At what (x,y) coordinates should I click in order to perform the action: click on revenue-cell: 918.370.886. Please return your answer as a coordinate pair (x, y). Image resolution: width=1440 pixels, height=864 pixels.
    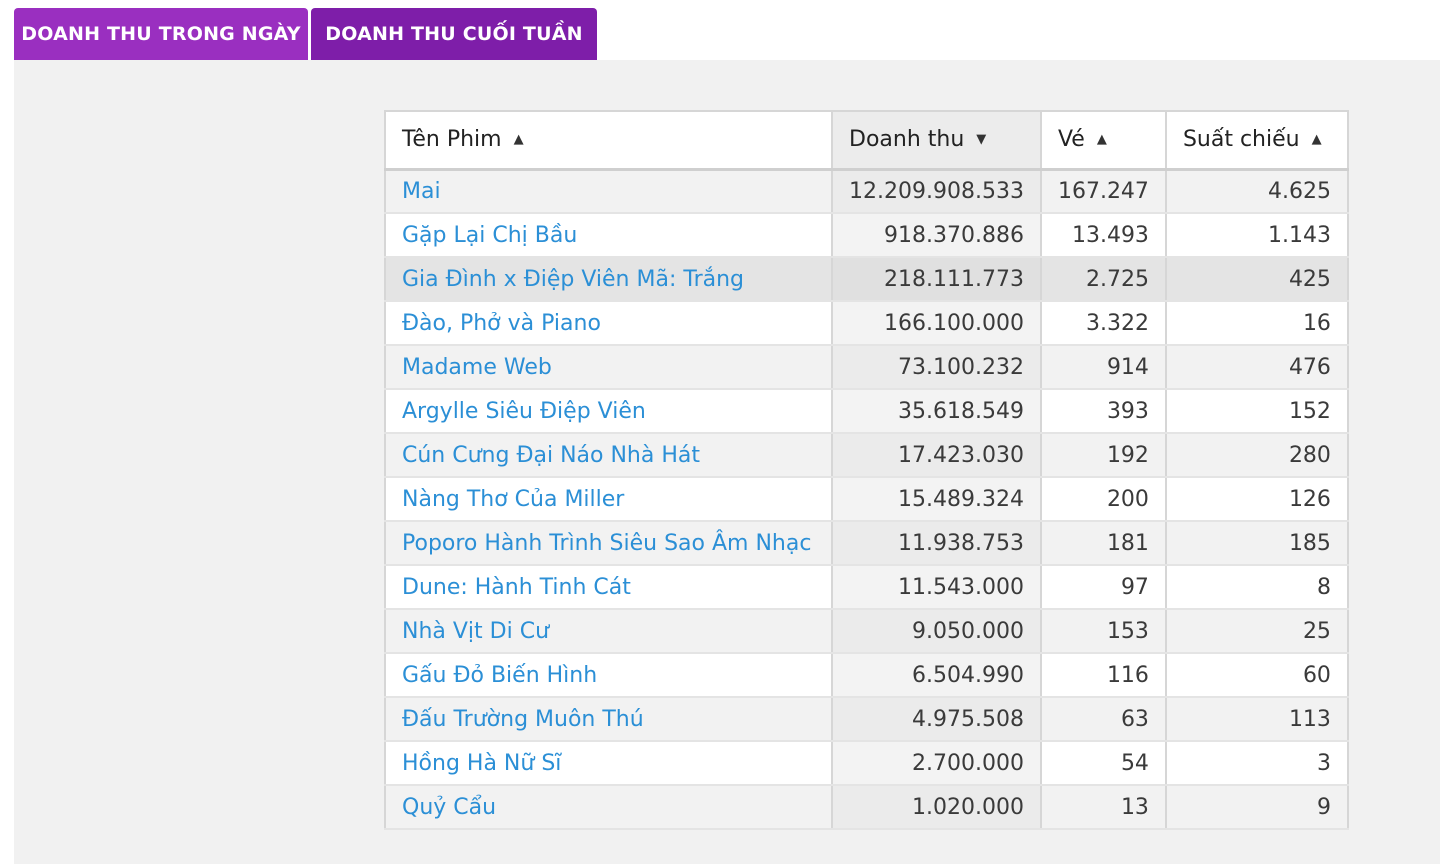
    Looking at the image, I should click on (937, 235).